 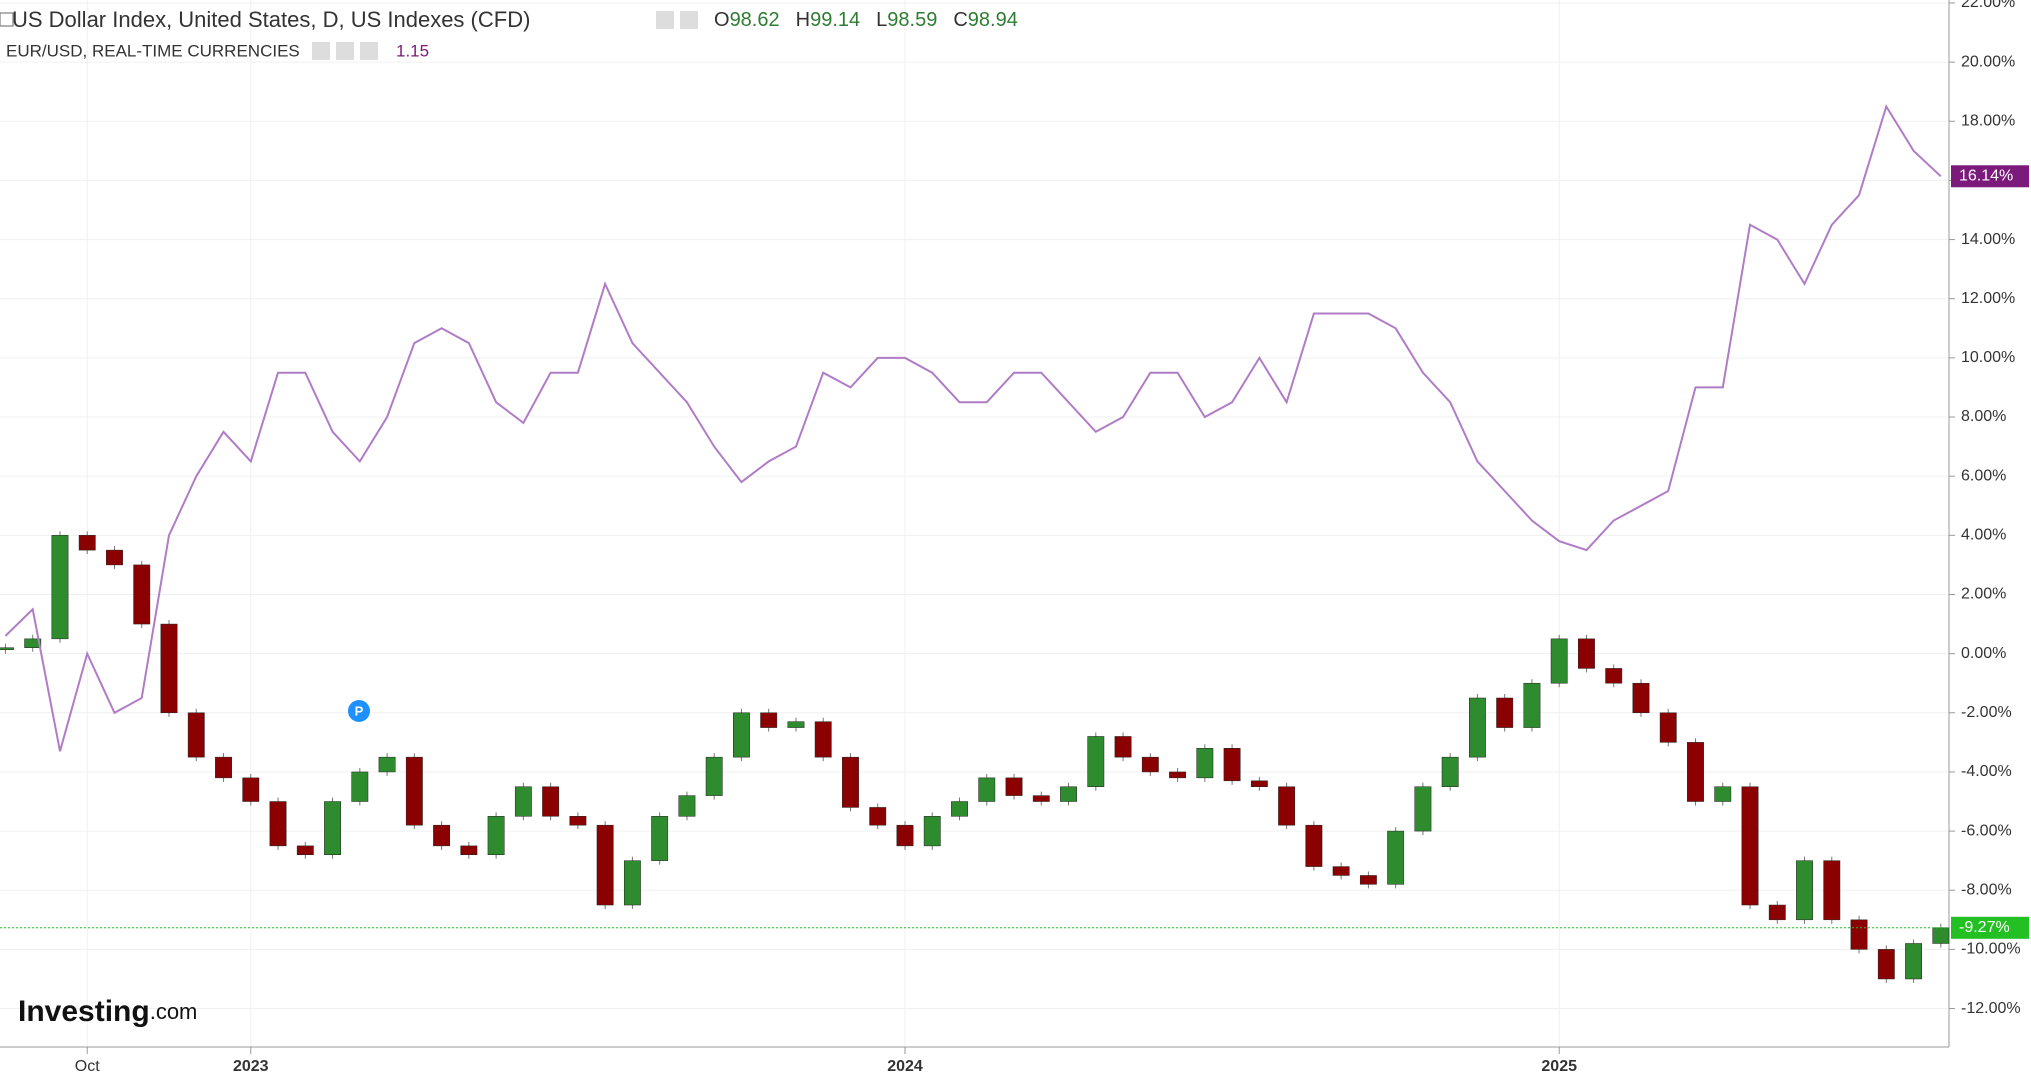 I want to click on header-text: 98.94, so click(x=993, y=20).